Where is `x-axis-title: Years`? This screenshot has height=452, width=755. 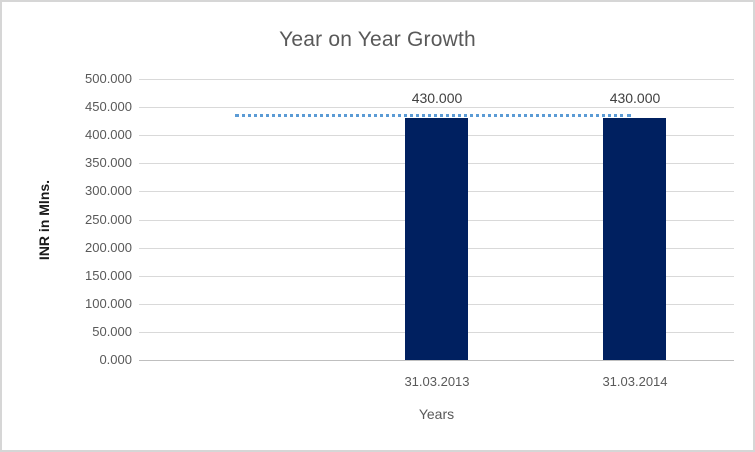
x-axis-title: Years is located at coordinates (436, 414).